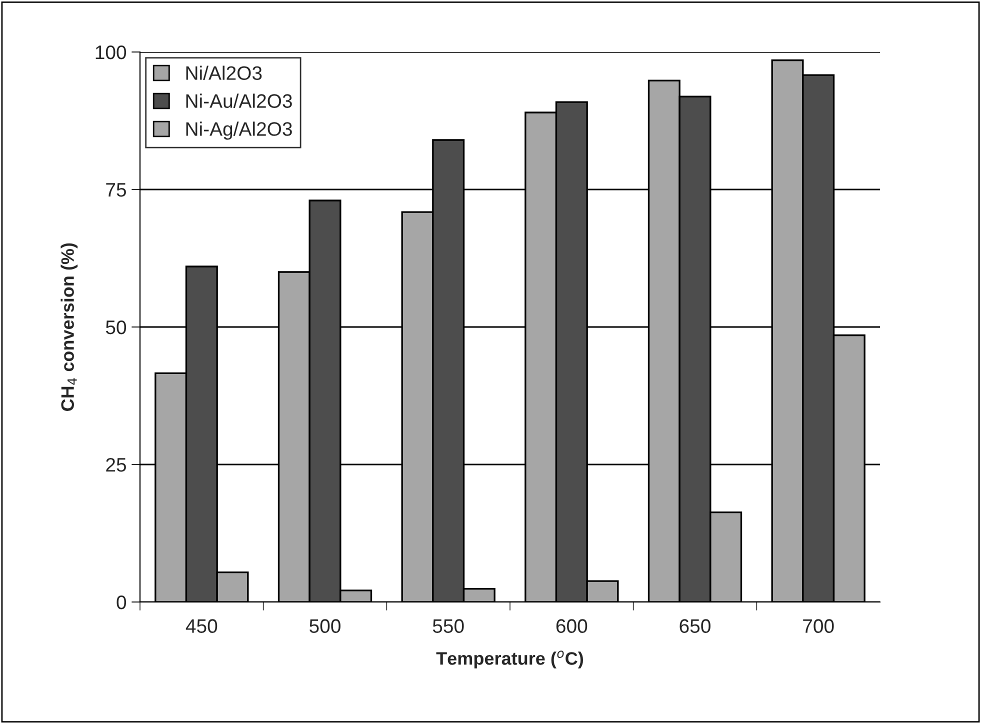 Image resolution: width=981 pixels, height=724 pixels. I want to click on y-tick-label: 75, so click(116, 190).